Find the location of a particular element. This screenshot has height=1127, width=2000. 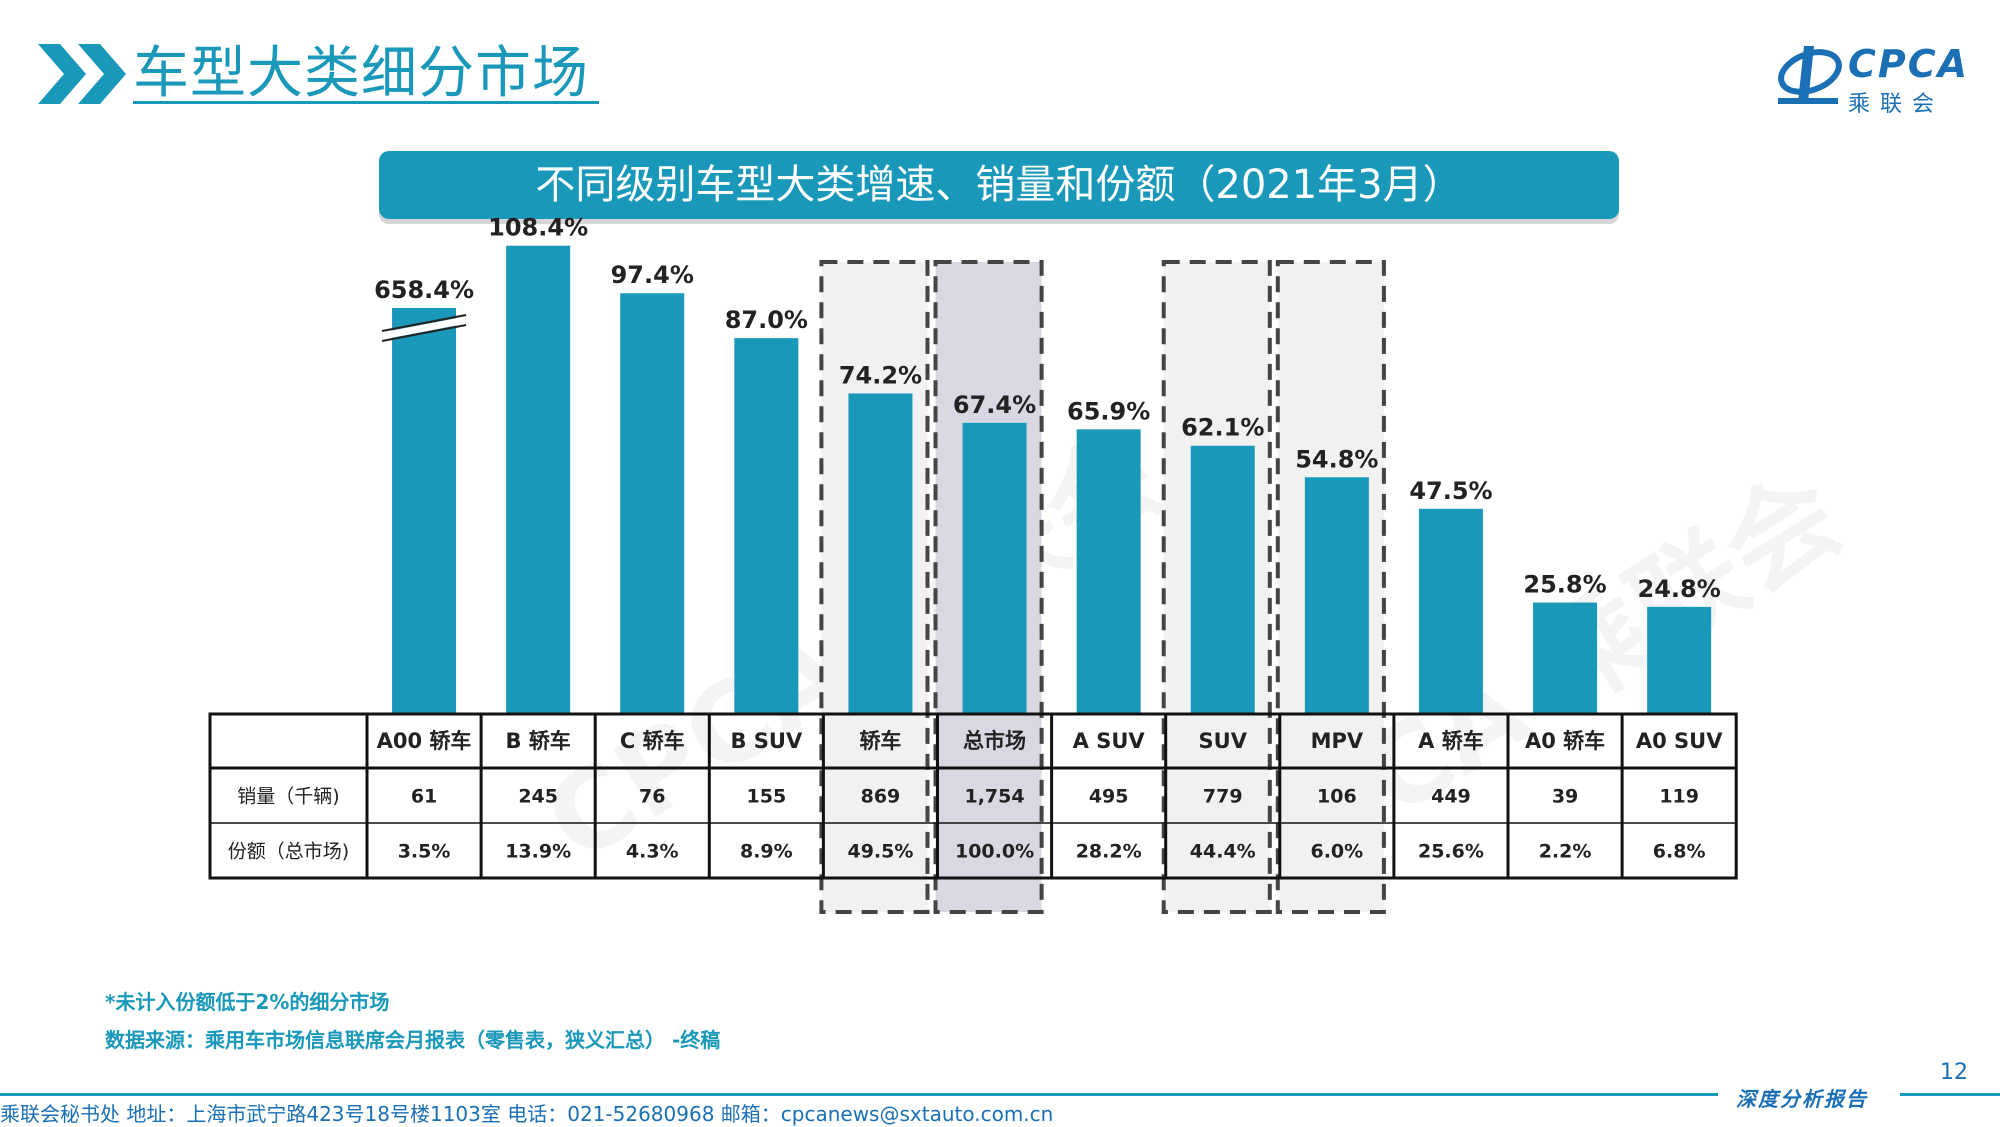

category-label-5: 总市场 is located at coordinates (994, 741).